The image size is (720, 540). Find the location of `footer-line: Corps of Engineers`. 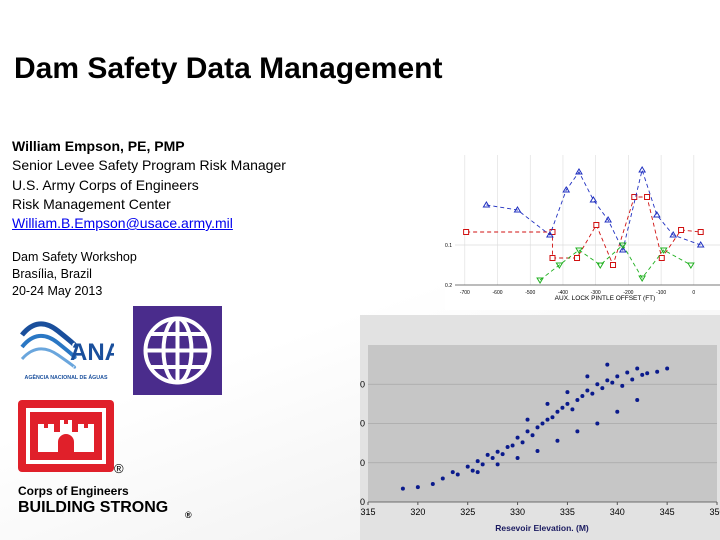

footer-line: Corps of Engineers is located at coordinates (73, 491).